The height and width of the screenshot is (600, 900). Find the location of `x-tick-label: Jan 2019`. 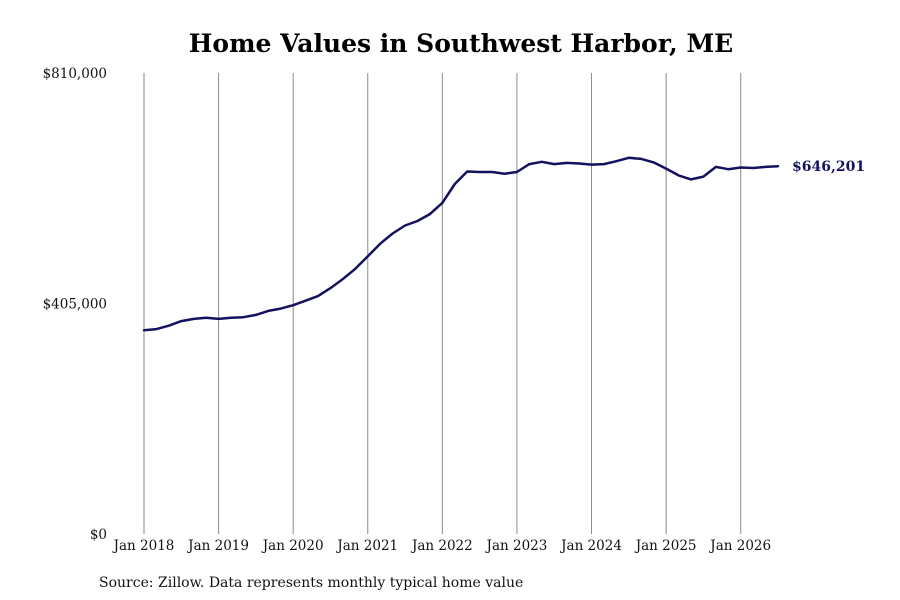

x-tick-label: Jan 2019 is located at coordinates (217, 546).